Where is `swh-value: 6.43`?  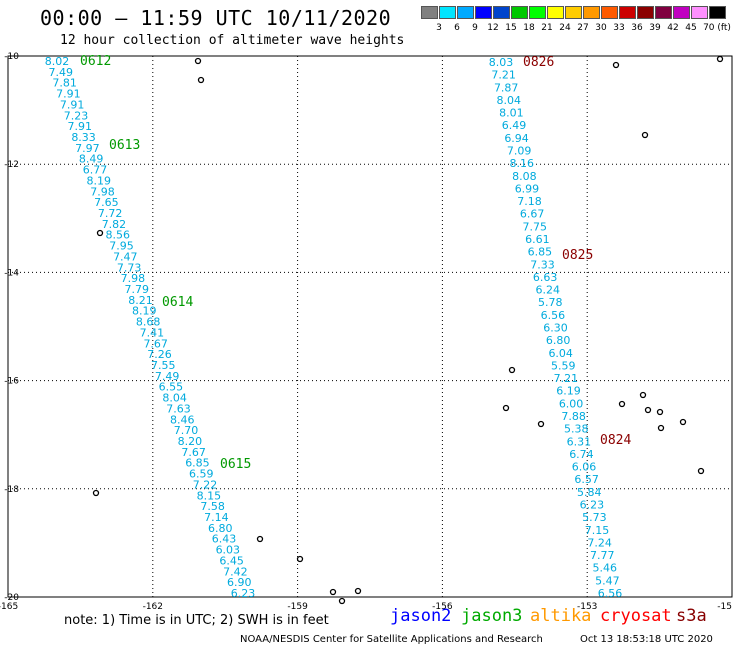 swh-value: 6.43 is located at coordinates (224, 539).